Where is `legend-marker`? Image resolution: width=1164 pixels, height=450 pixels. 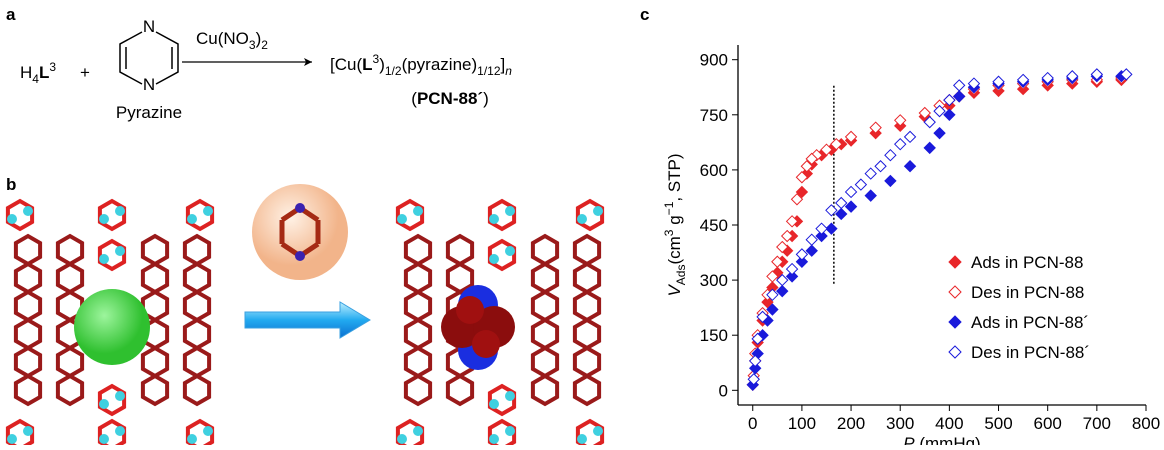 legend-marker is located at coordinates (955, 262).